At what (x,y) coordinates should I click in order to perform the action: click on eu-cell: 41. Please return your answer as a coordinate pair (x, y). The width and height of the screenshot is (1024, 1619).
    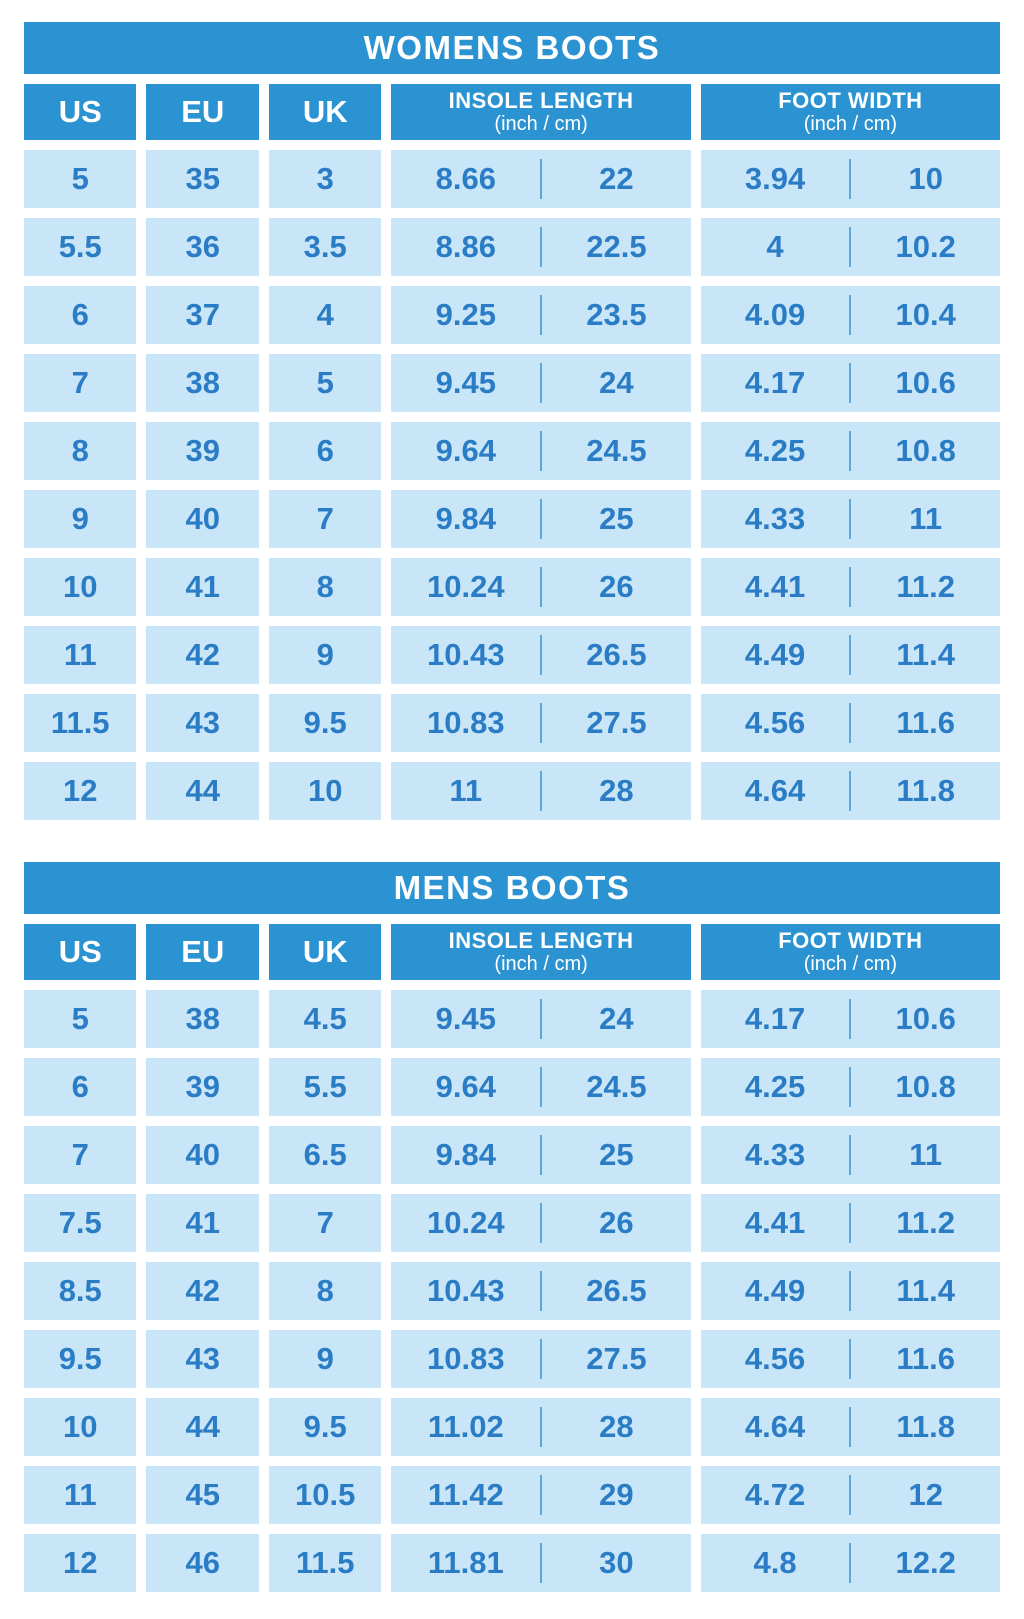
    Looking at the image, I should click on (202, 1223).